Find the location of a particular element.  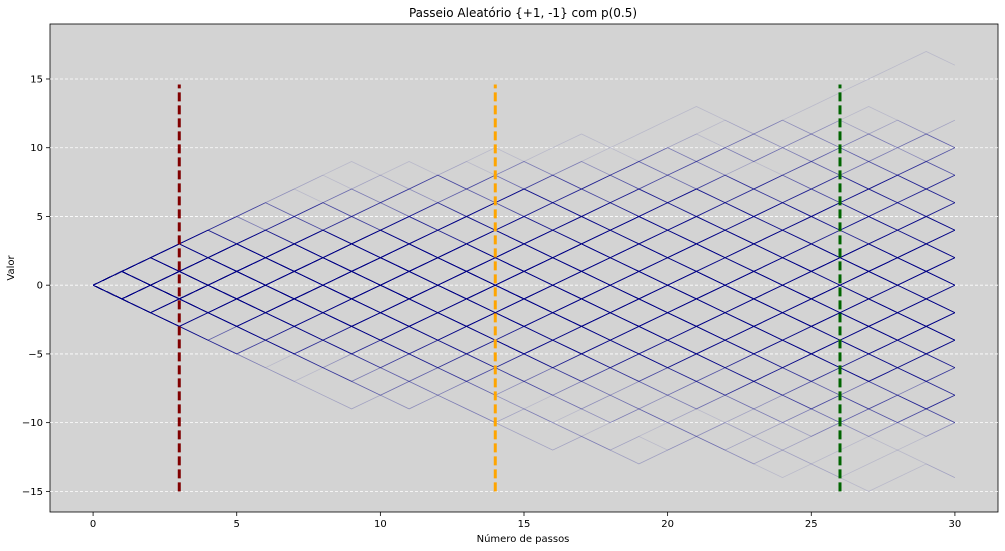

y-axis-label: Valor is located at coordinates (11, 268).